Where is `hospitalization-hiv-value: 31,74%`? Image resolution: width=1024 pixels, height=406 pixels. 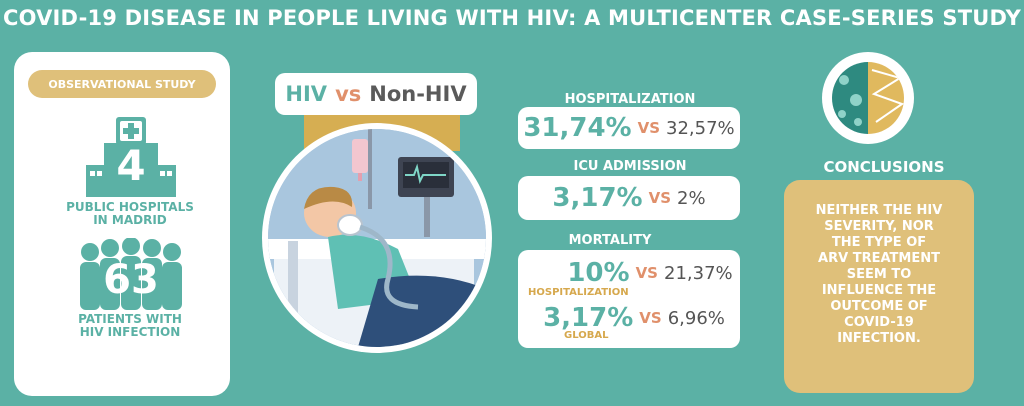
hospitalization-hiv-value: 31,74% is located at coordinates (577, 128).